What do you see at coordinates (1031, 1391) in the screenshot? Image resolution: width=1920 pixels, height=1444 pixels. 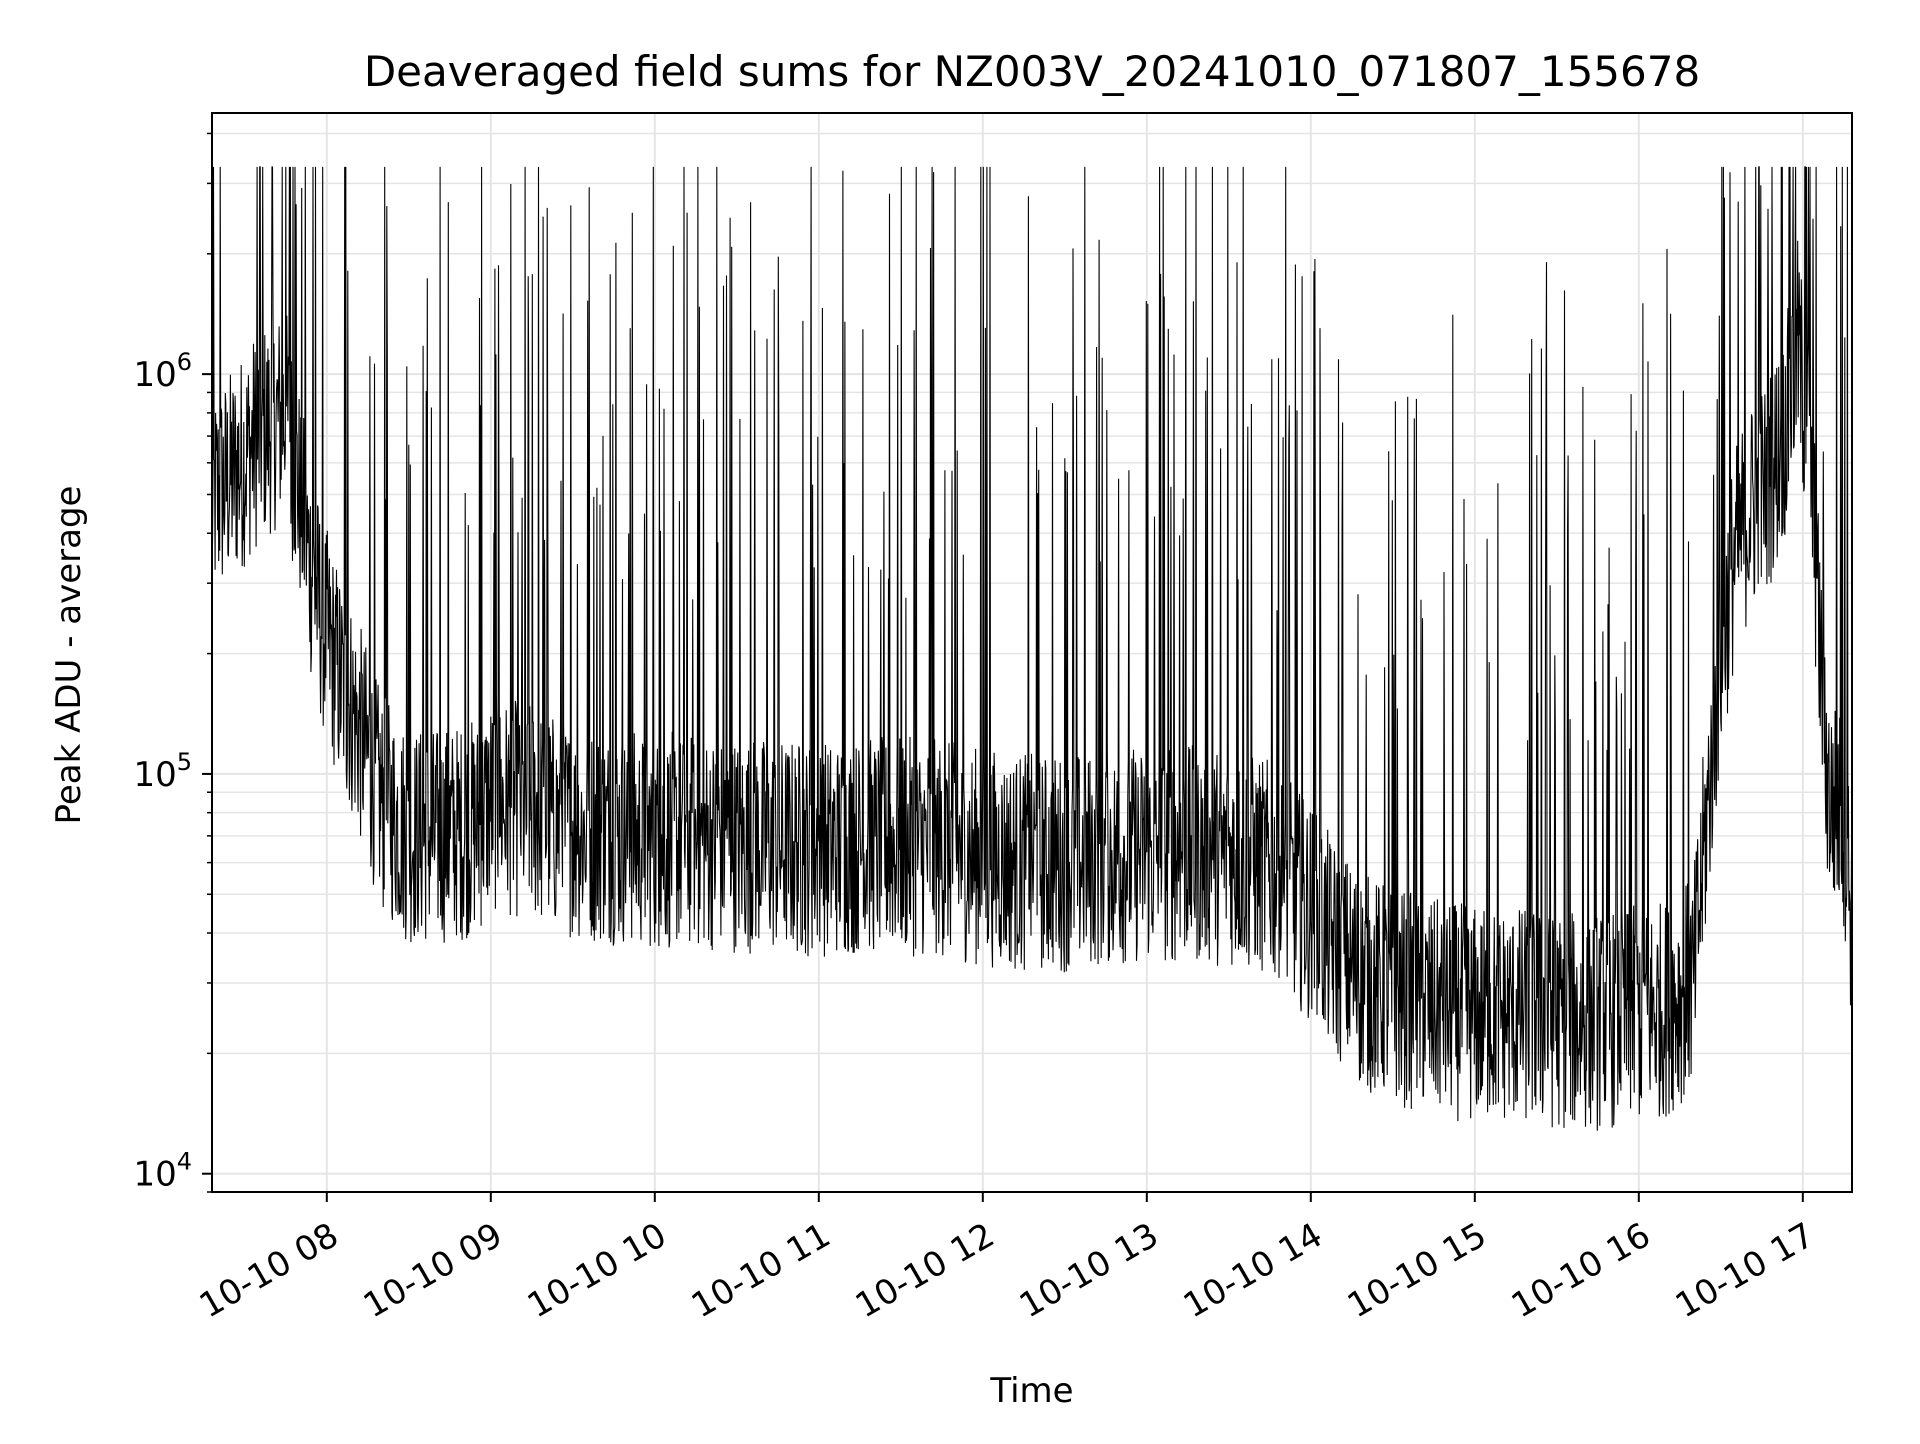 I see `x-axis-label: Time` at bounding box center [1031, 1391].